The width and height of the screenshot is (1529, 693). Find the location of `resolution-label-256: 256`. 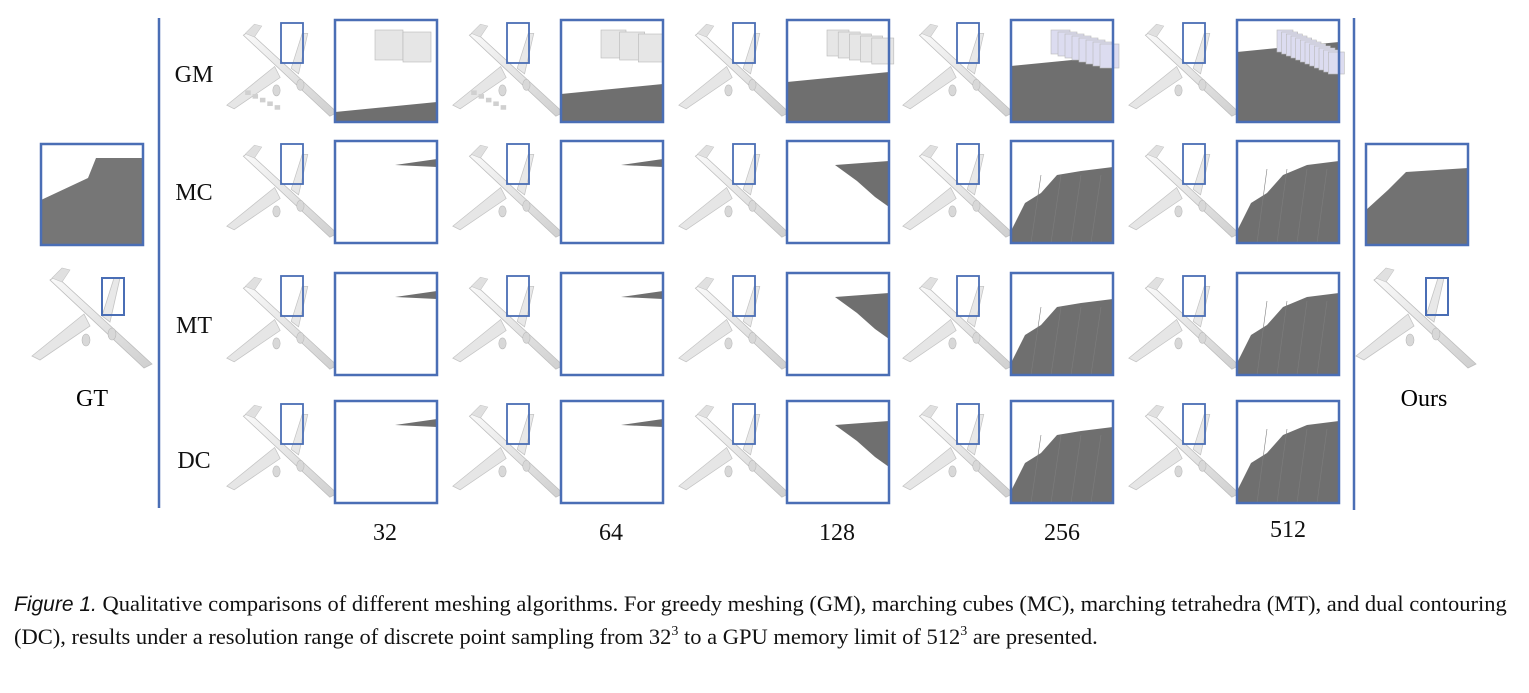

resolution-label-256: 256 is located at coordinates (1062, 533).